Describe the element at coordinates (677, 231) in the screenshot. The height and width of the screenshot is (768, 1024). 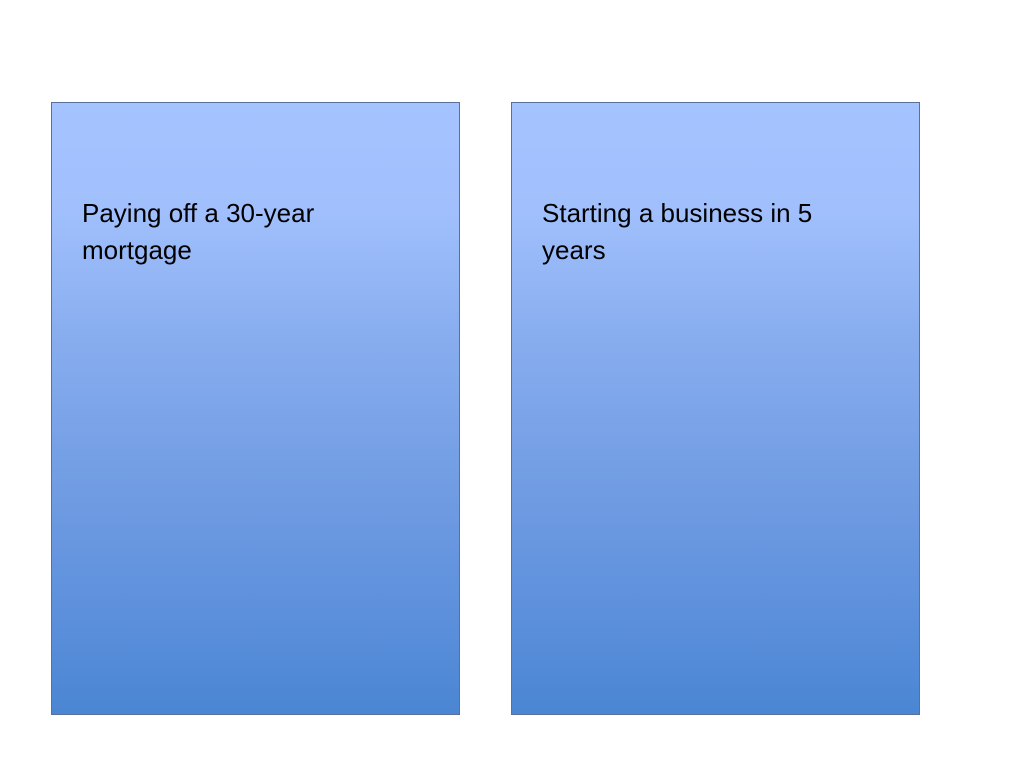
I see `card-text: Starting a business in 5 years` at that location.